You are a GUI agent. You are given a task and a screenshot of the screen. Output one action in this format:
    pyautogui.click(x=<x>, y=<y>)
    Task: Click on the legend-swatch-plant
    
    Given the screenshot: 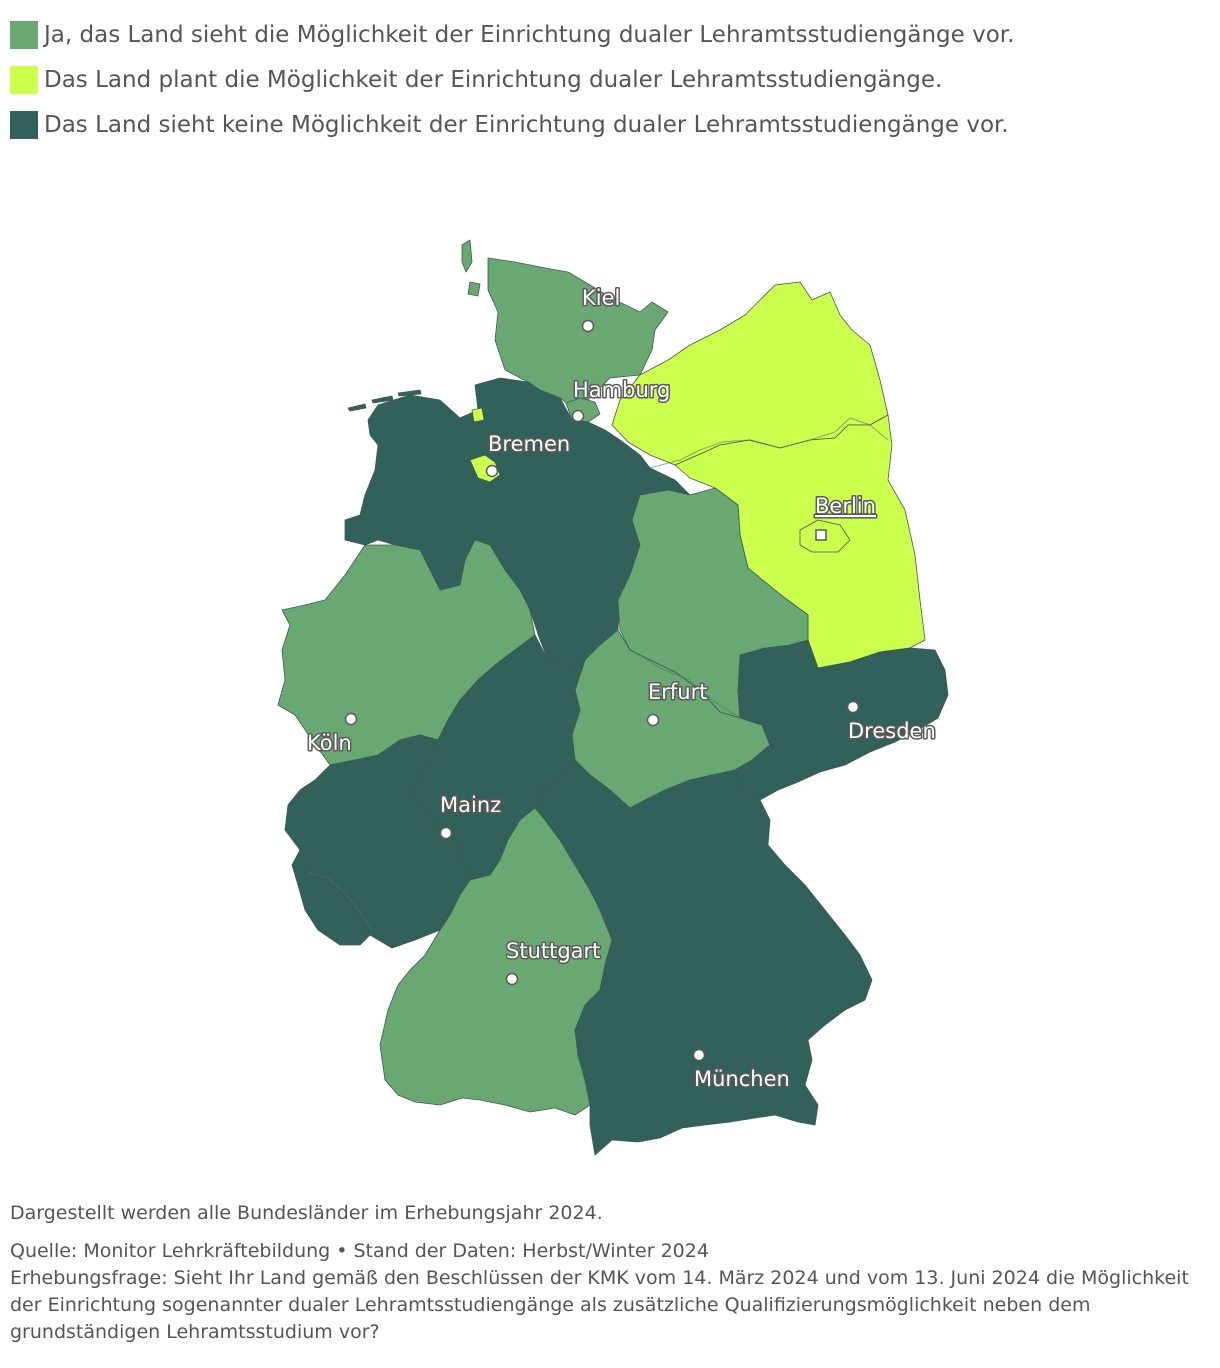 What is the action you would take?
    pyautogui.click(x=24, y=79)
    